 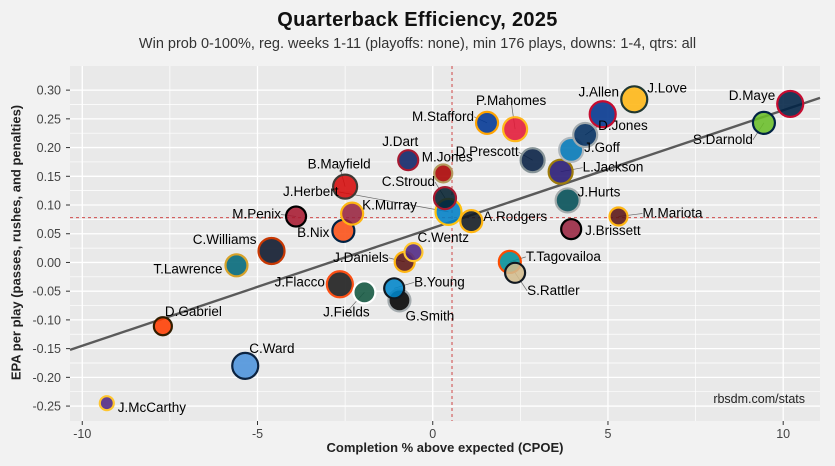 I want to click on y-tick-label: -0.05, so click(x=47, y=292).